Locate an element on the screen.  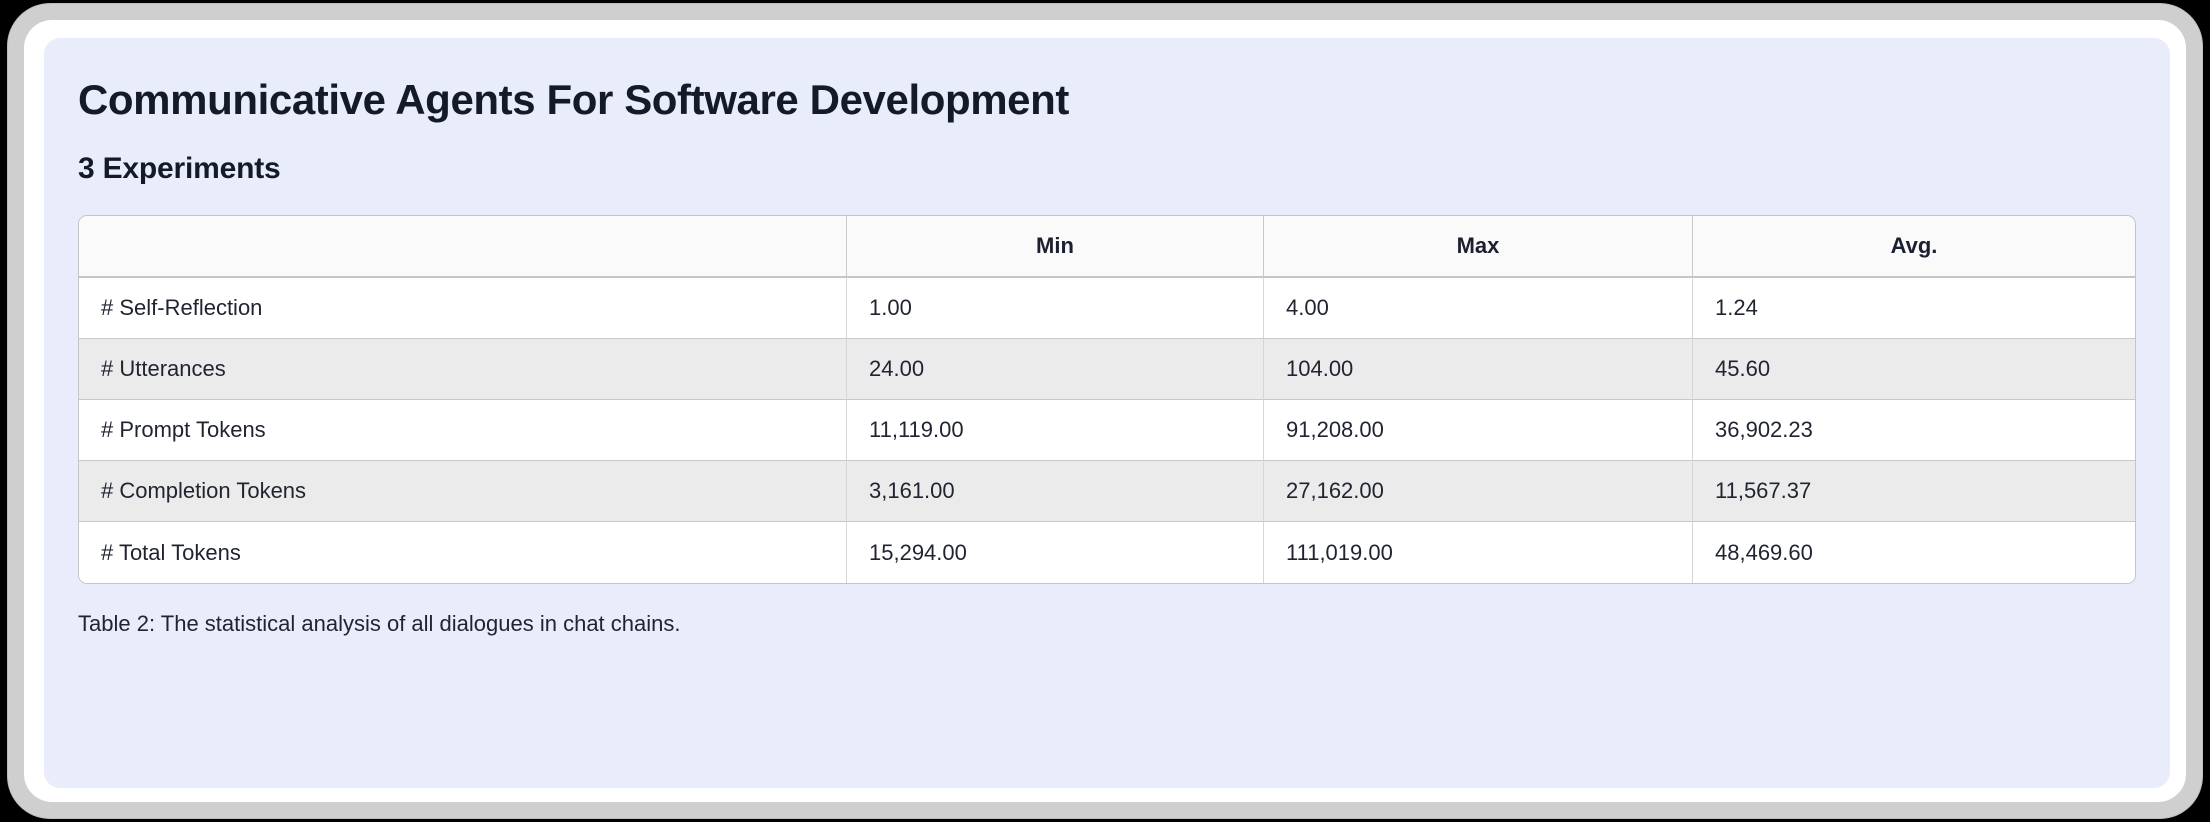
table-header: Min Max Avg. is located at coordinates (1107, 247).